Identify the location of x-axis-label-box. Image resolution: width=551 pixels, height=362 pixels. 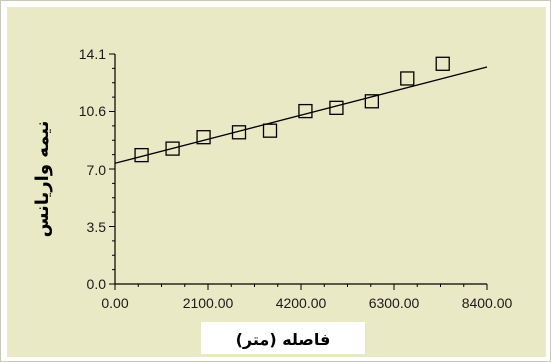
(283, 338).